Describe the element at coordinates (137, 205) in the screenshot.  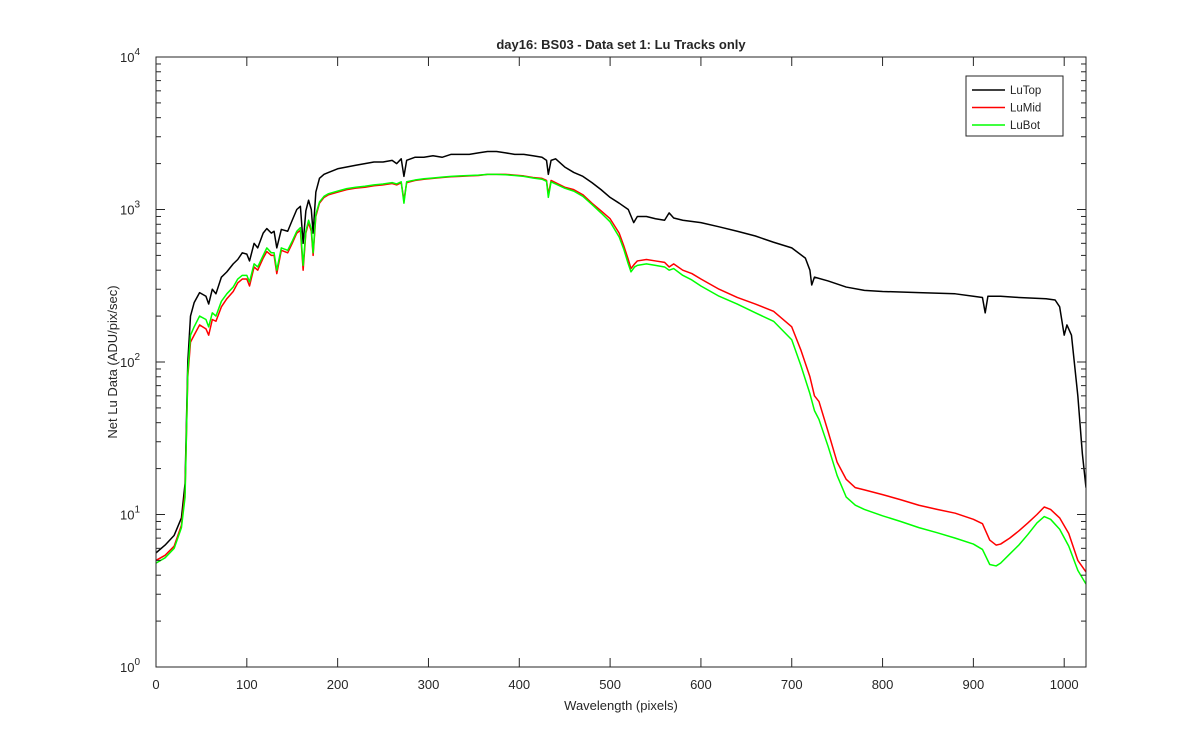
I see `y-tick-label-exponent: 3` at that location.